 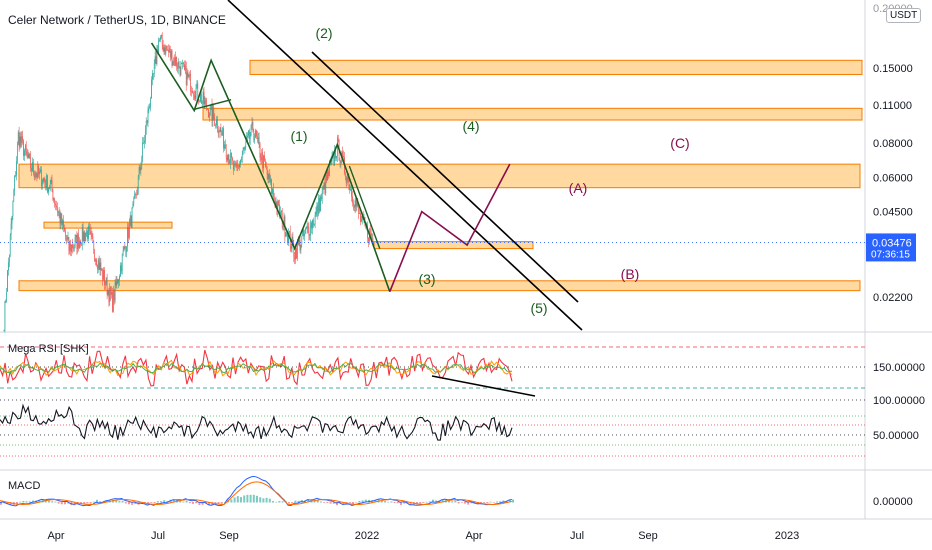 I want to click on rsi-line, so click(x=256, y=368).